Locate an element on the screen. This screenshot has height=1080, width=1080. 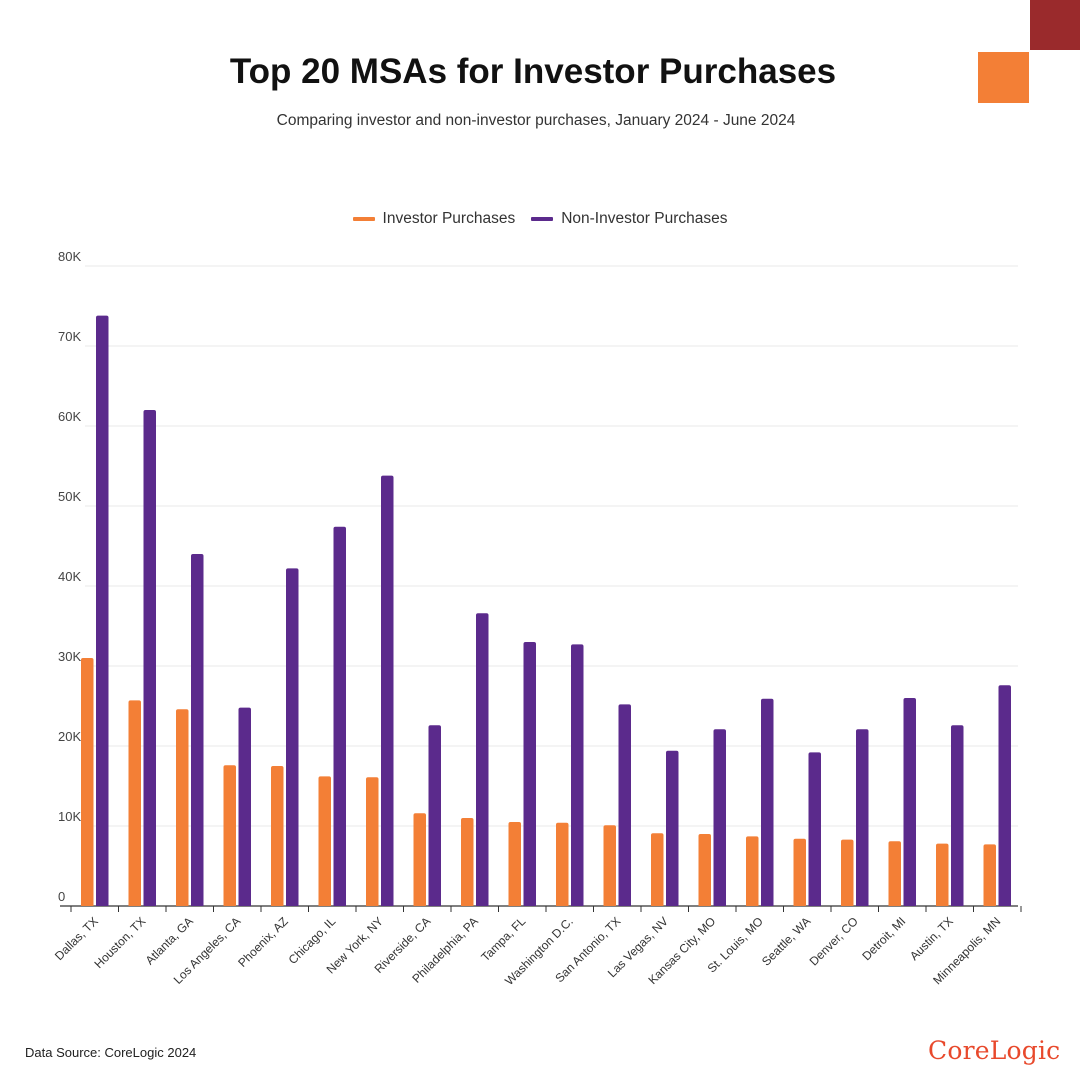
y-tick-label: 70K is located at coordinates (69, 336).